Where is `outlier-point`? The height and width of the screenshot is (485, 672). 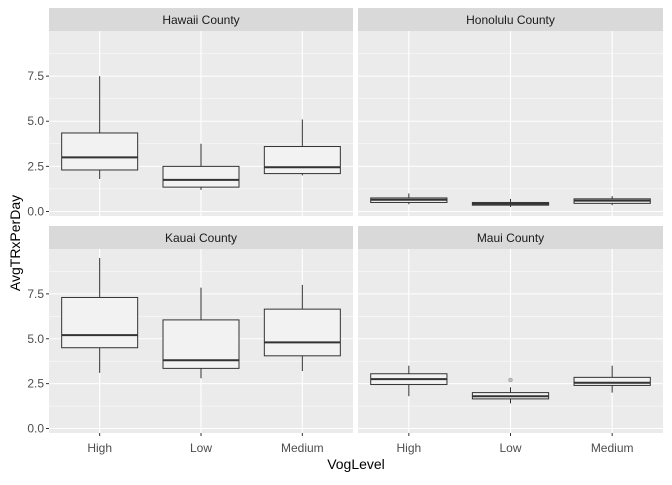 outlier-point is located at coordinates (510, 380).